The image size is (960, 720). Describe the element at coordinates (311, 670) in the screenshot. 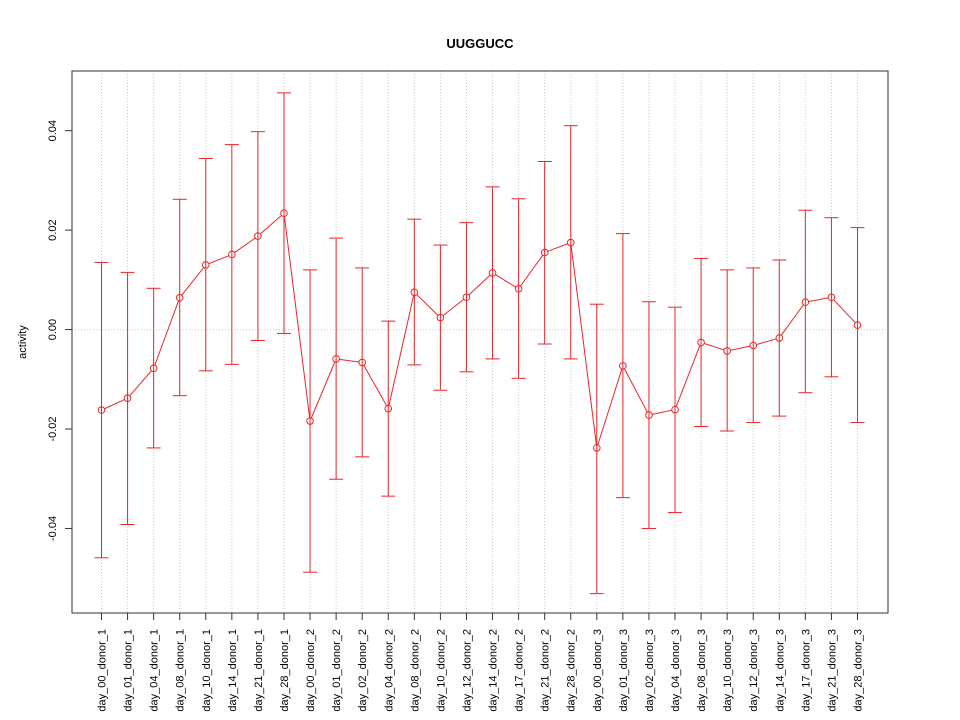

I see `x-tick-label: day_00_donor_2` at that location.